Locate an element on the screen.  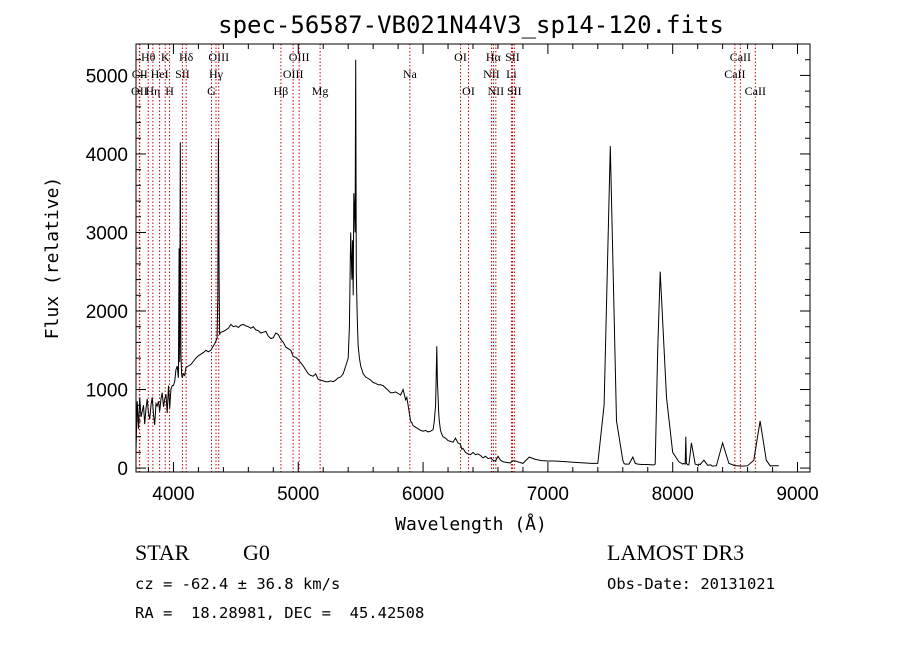
coordinates-text: RA = 18.28981, DEC = 45.42508 is located at coordinates (279, 613).